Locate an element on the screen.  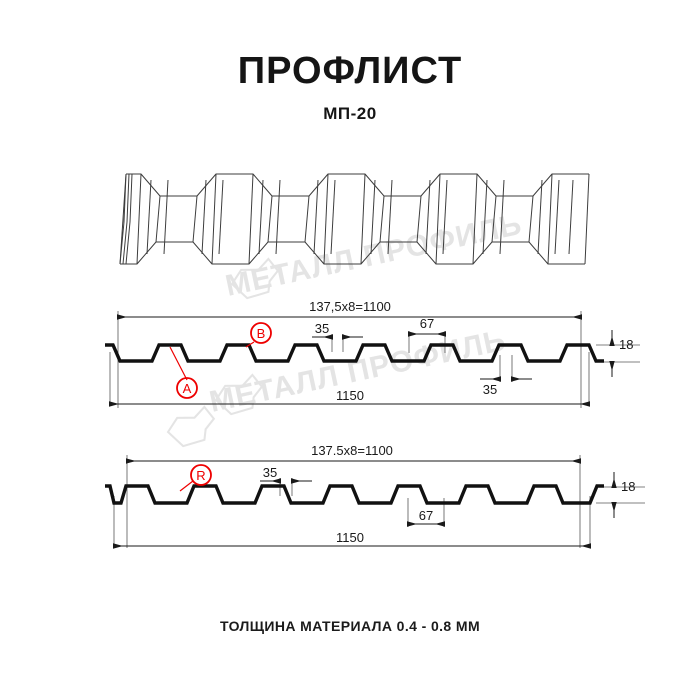
callout-label-r: R is located at coordinates (200, 475).